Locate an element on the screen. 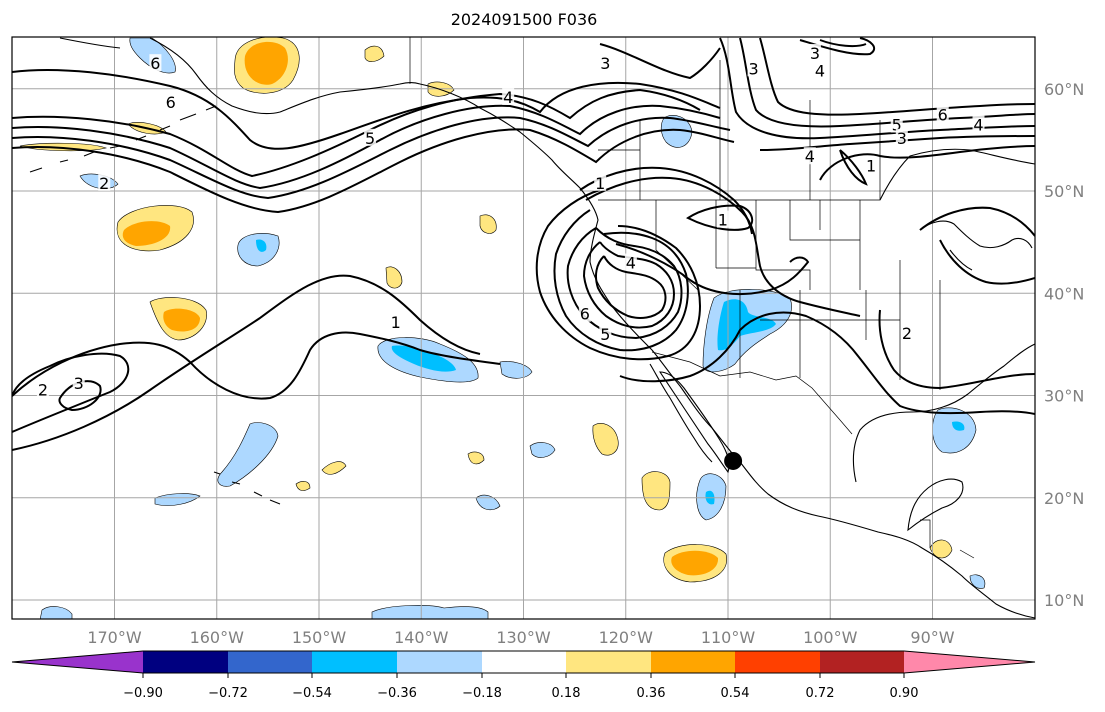 The image size is (1105, 712). location-marker is located at coordinates (733, 460).